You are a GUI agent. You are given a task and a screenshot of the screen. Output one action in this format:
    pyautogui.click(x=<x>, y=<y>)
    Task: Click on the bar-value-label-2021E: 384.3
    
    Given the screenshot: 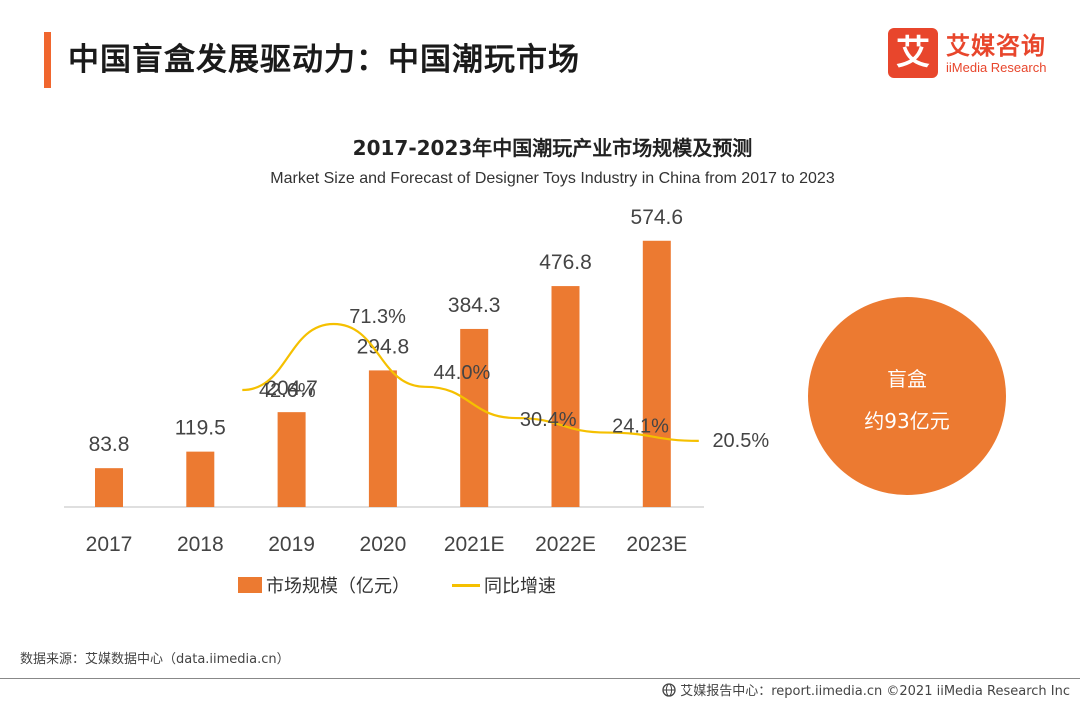 What is the action you would take?
    pyautogui.click(x=474, y=305)
    